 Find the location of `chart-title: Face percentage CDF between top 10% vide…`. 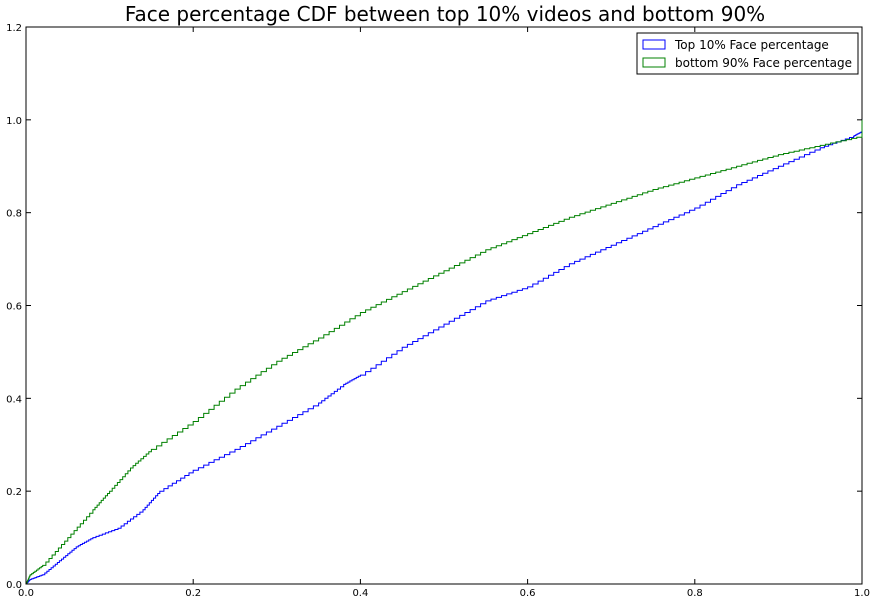

chart-title: Face percentage CDF between top 10% vide… is located at coordinates (445, 14).